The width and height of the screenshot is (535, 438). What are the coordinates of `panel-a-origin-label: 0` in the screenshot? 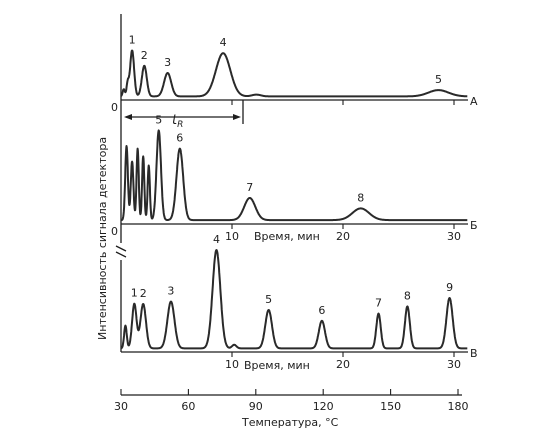 It's located at (114, 107).